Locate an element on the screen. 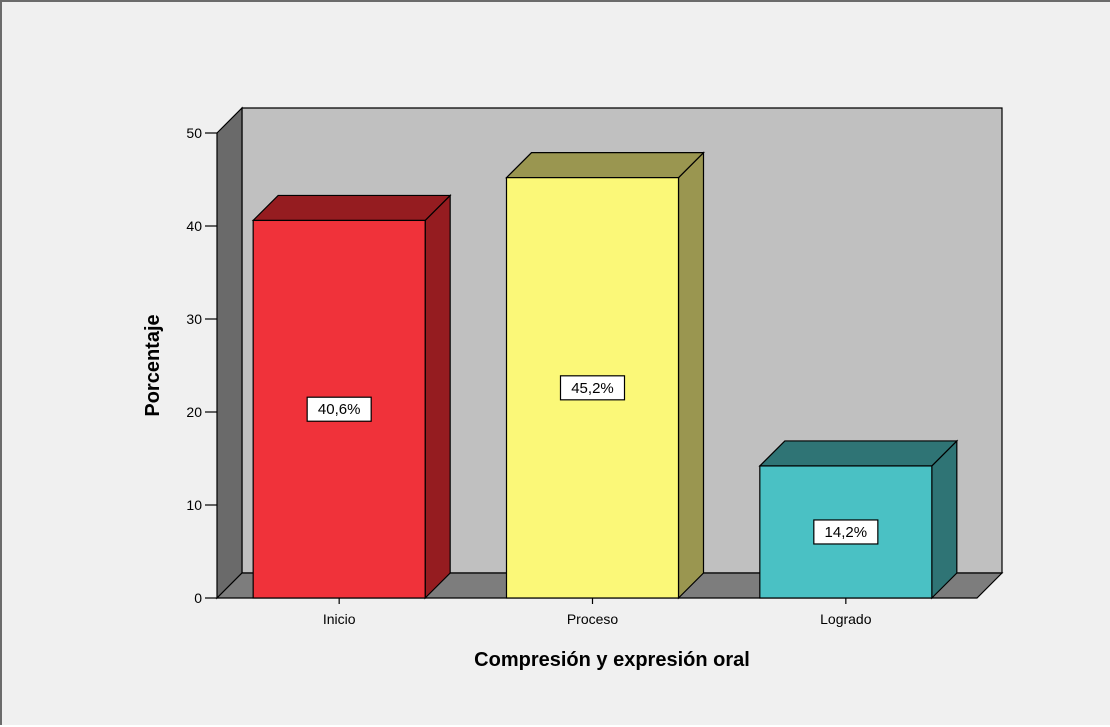 This screenshot has width=1110, height=727. bar-inicio: 40,6% is located at coordinates (351, 396).